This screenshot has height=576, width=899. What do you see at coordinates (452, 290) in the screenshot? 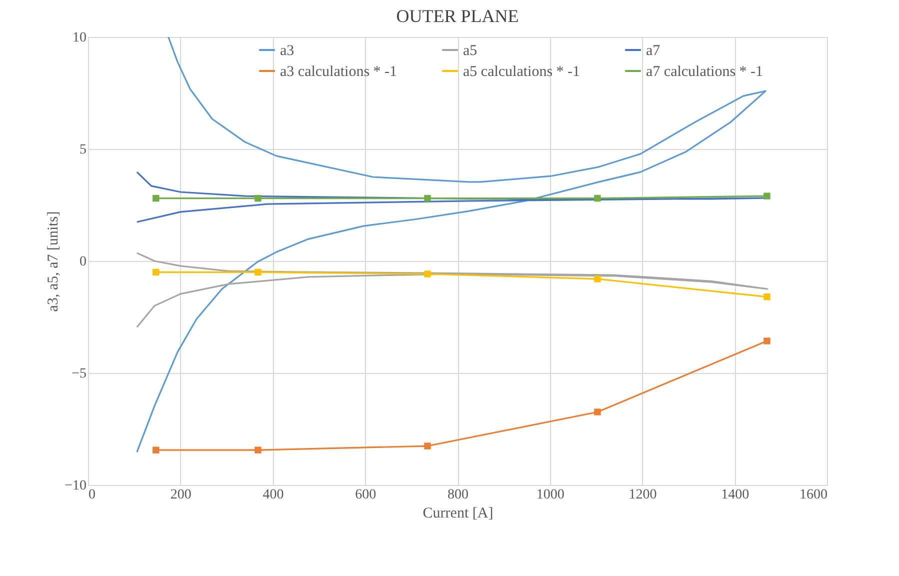
I see `line-series` at bounding box center [452, 290].